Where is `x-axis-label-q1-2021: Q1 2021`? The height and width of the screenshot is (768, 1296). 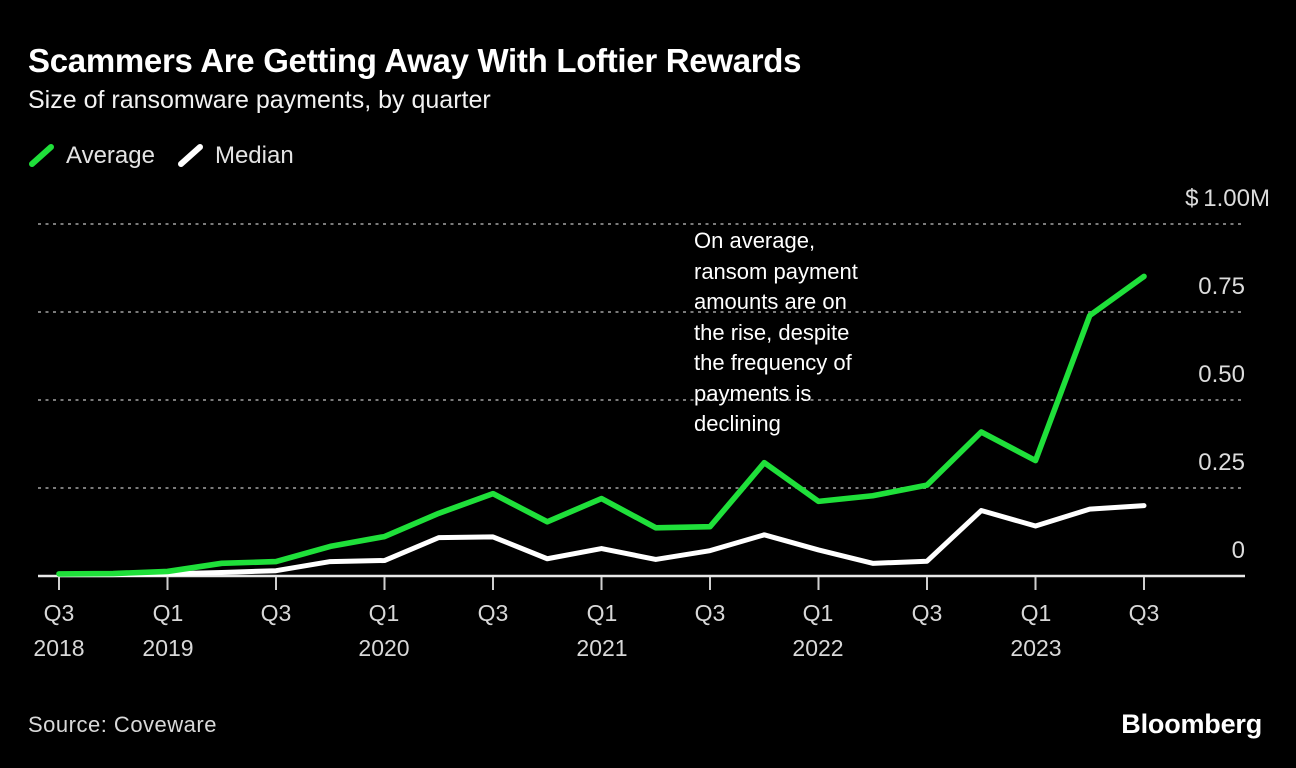 x-axis-label-q1-2021: Q1 2021 is located at coordinates (602, 630).